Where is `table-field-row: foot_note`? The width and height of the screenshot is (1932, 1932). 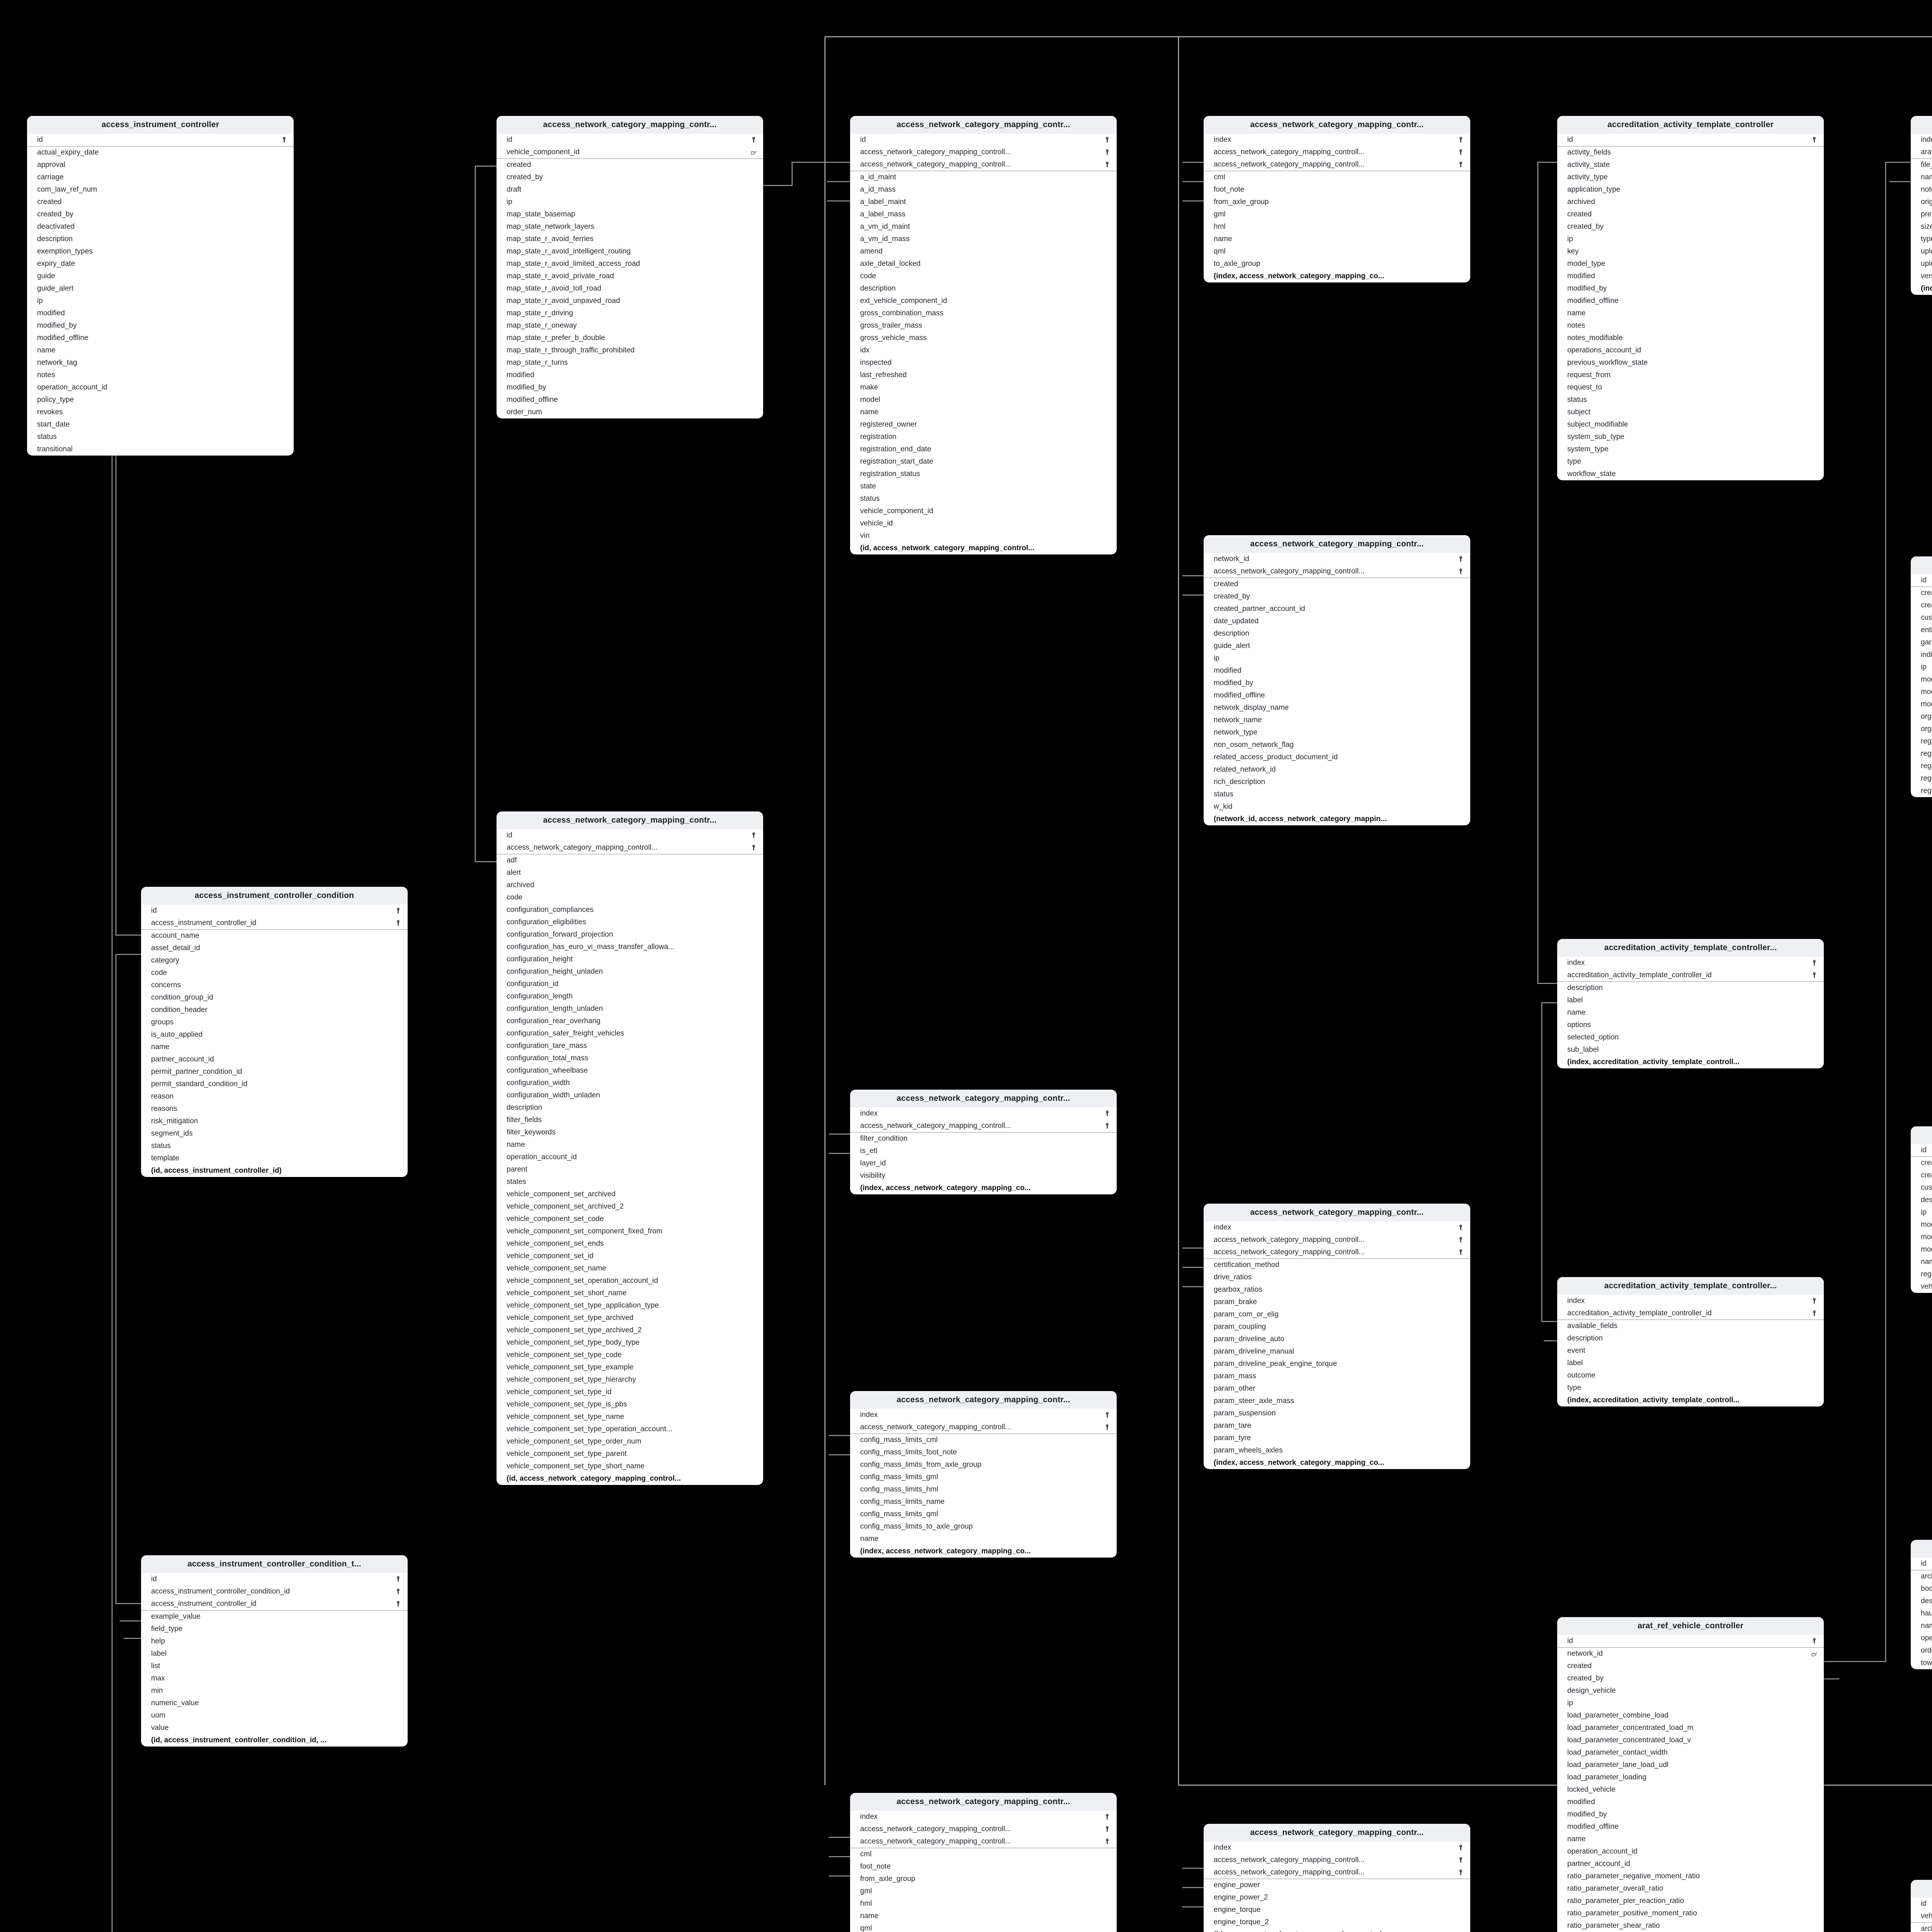
table-field-row: foot_note is located at coordinates (1337, 190).